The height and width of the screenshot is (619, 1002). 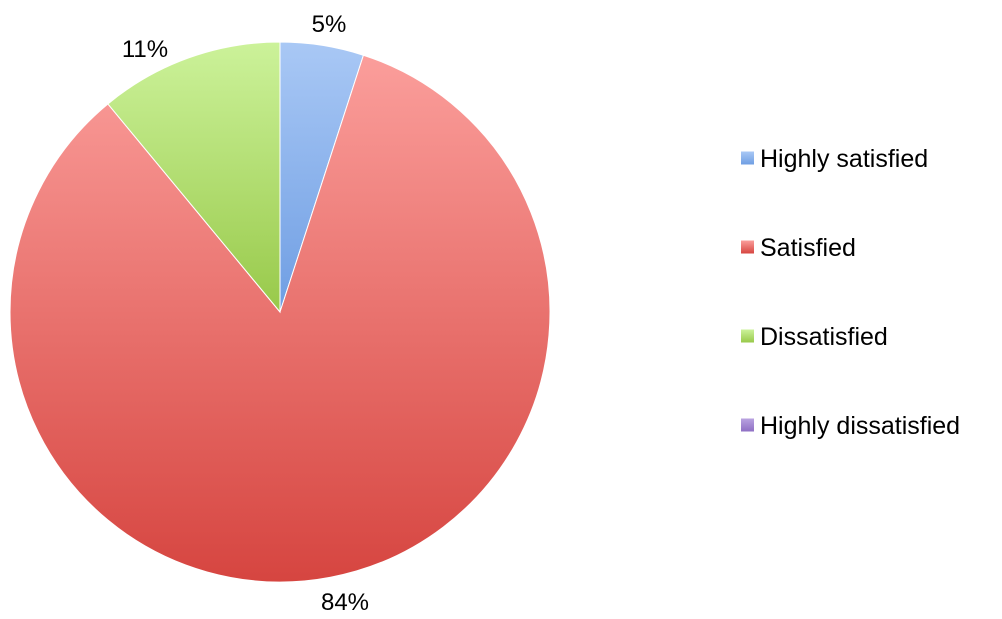 I want to click on legend-label-satisfied: Satisfied, so click(x=808, y=248).